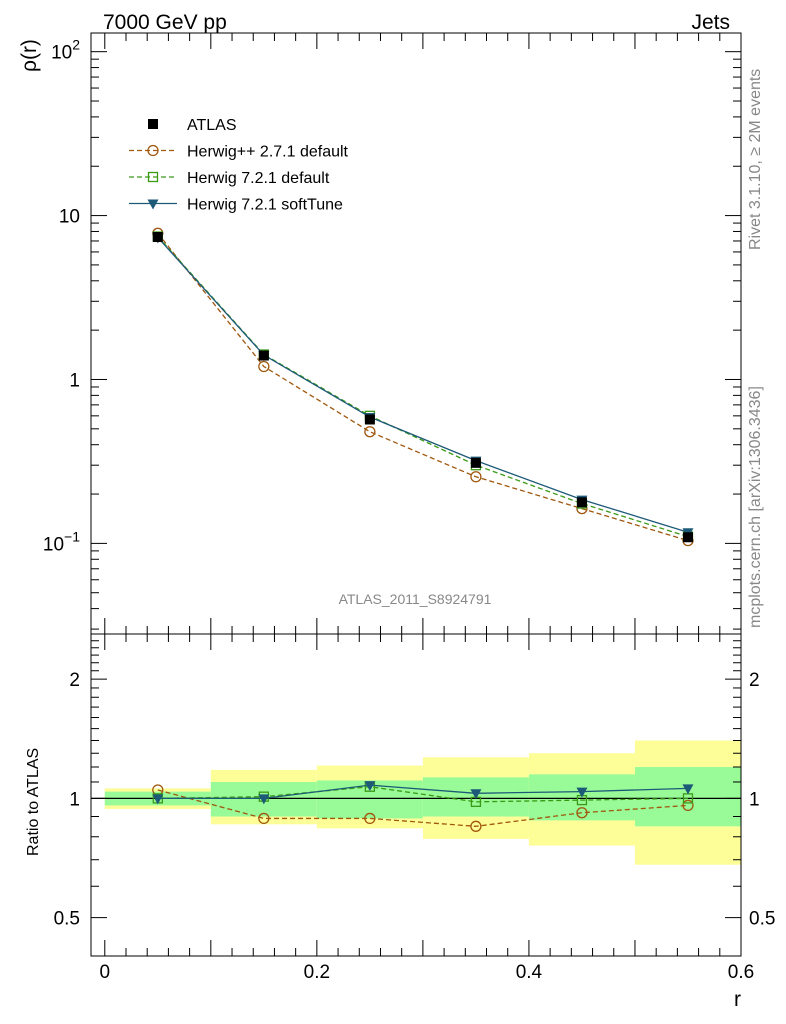  Describe the element at coordinates (529, 972) in the screenshot. I see `ratio-x-tick-label: 0.4` at that location.